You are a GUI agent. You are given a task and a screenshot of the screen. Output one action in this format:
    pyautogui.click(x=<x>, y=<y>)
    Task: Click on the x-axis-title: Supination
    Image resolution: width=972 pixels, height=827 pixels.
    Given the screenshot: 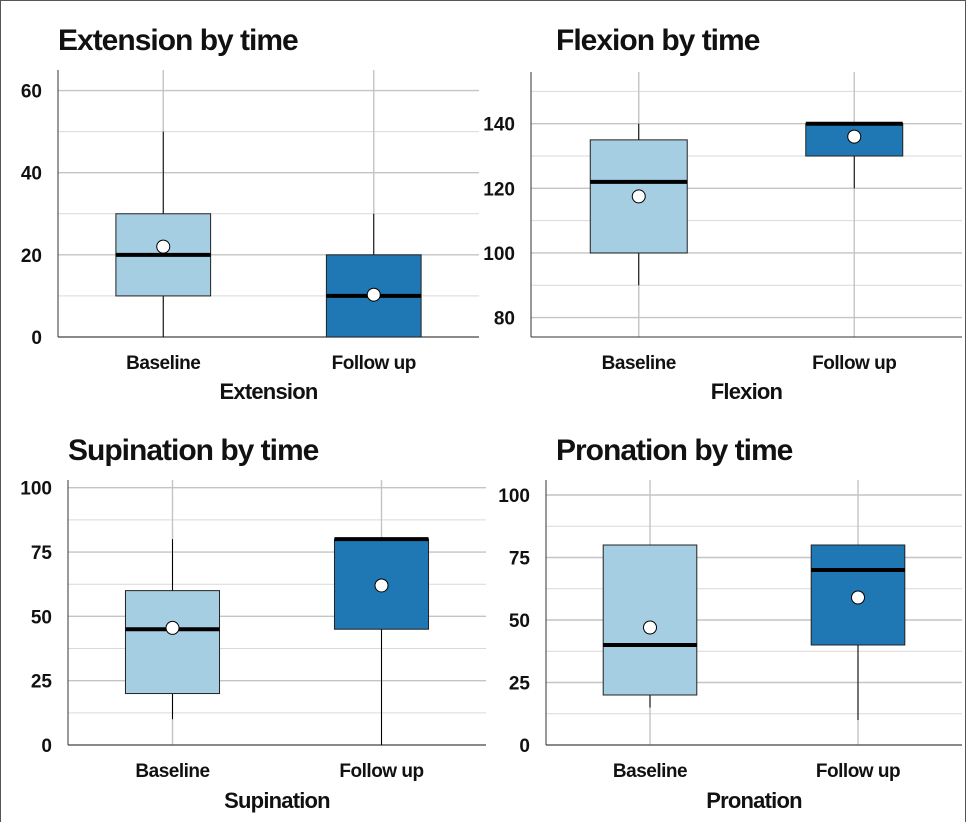 What is the action you would take?
    pyautogui.click(x=277, y=800)
    